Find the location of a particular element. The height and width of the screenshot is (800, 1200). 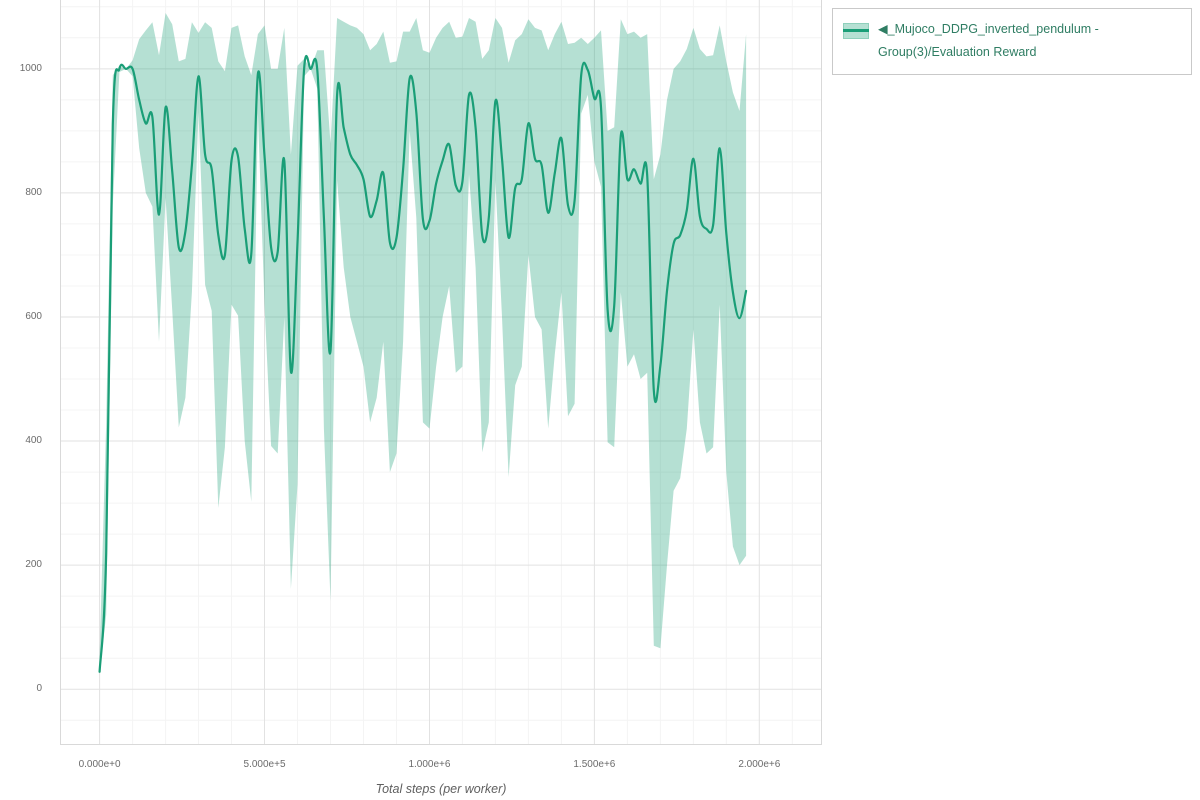

x-tick-label: 0.000e+0 is located at coordinates (99, 764).